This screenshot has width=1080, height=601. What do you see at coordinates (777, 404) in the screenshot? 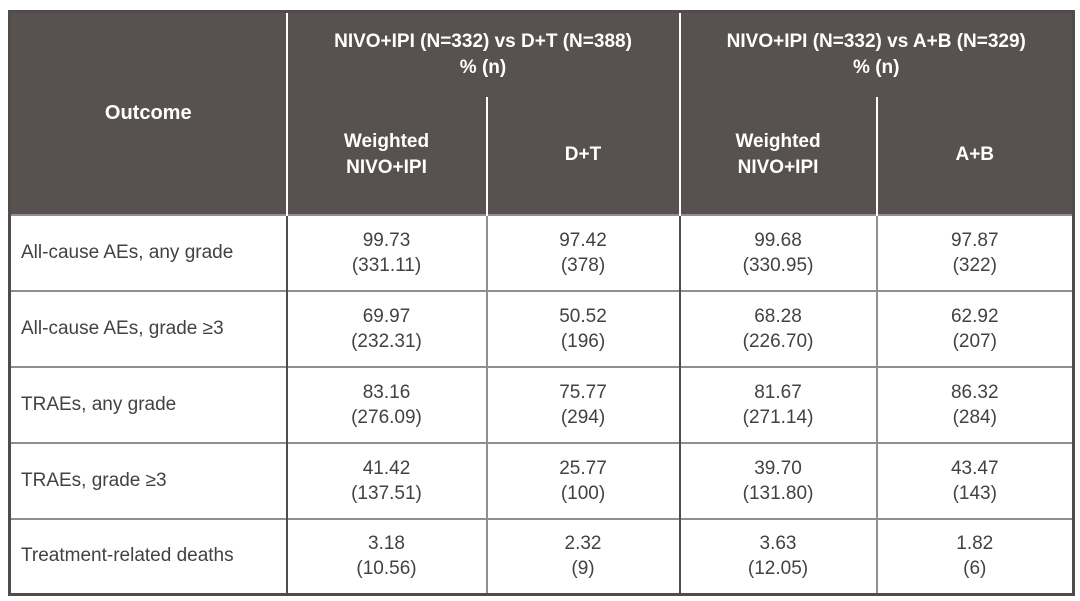
I see `data-cell: 81.67 (271.14)` at bounding box center [777, 404].